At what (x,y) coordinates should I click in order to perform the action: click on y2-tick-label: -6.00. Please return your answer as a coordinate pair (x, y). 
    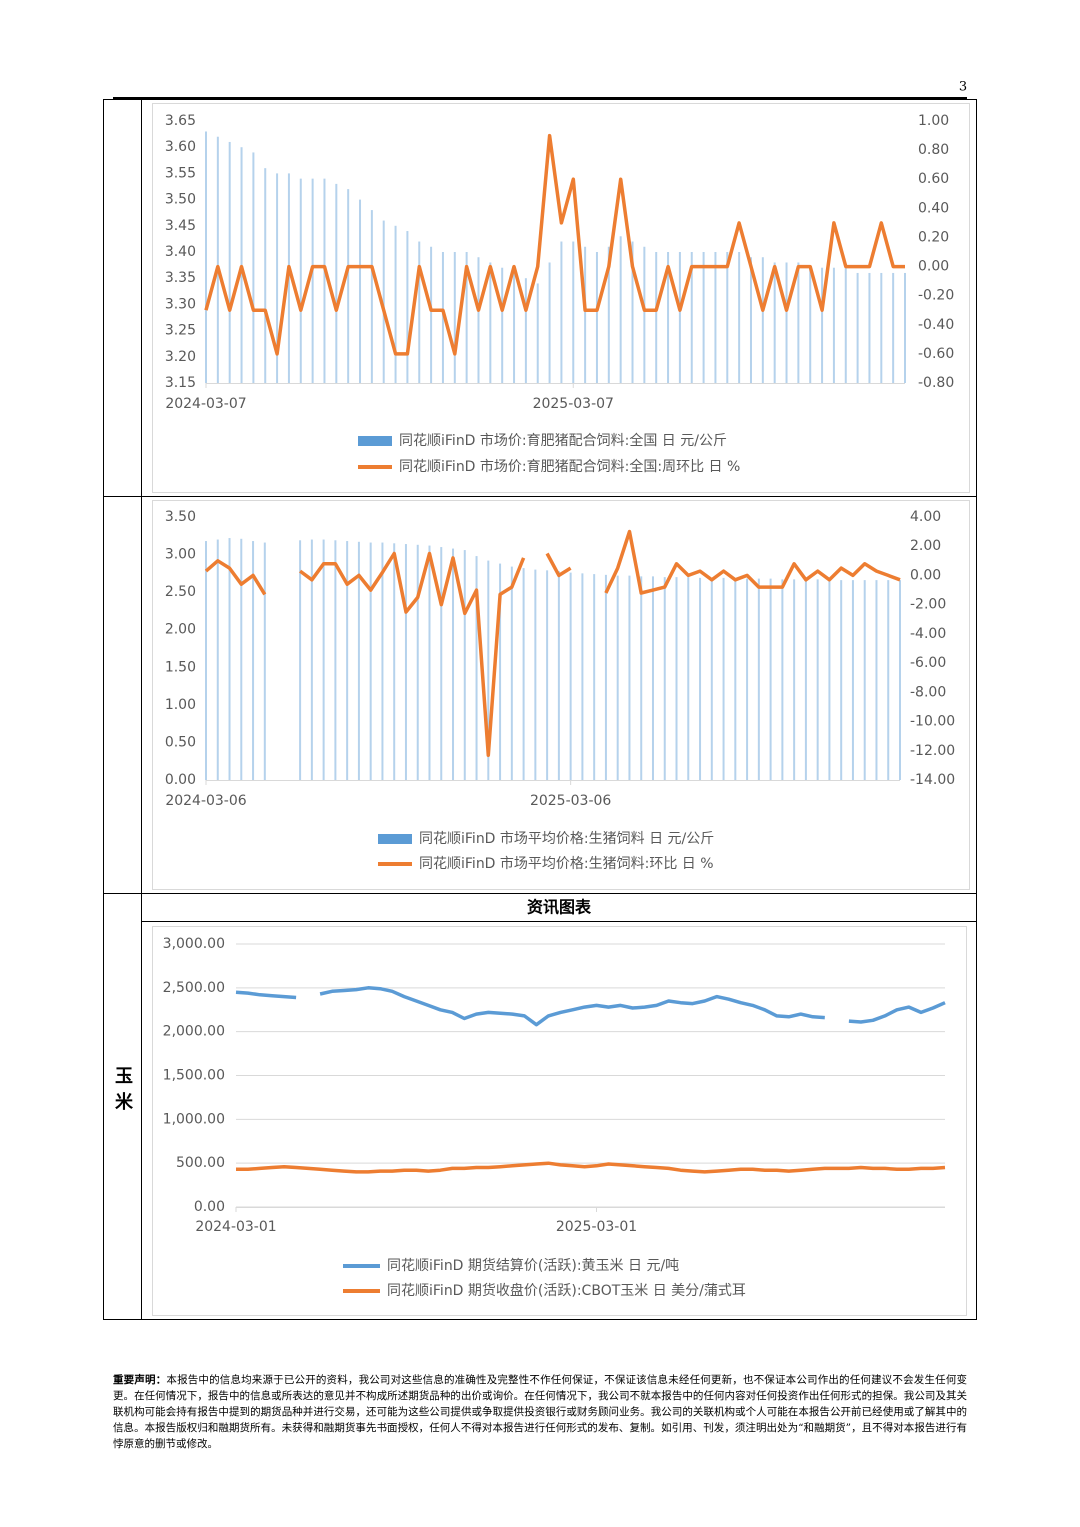
    Looking at the image, I should click on (928, 663).